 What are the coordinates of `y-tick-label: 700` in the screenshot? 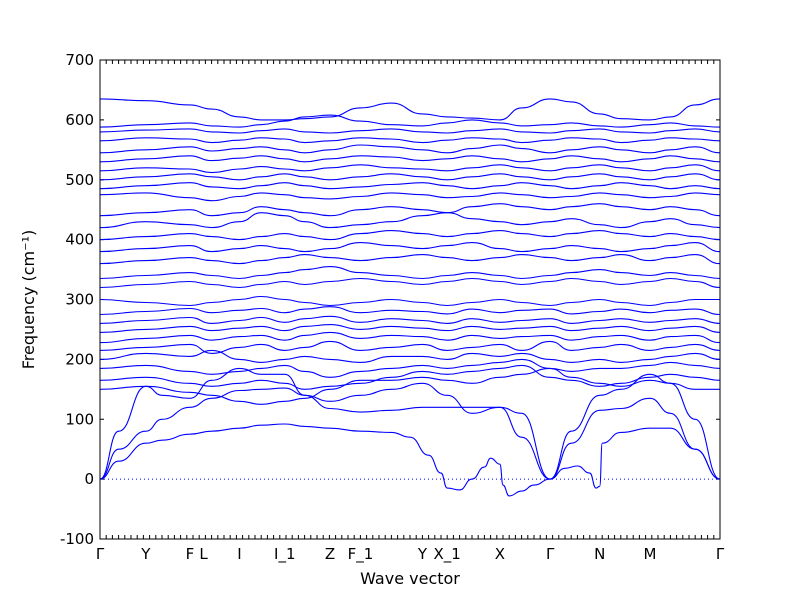 It's located at (79, 60).